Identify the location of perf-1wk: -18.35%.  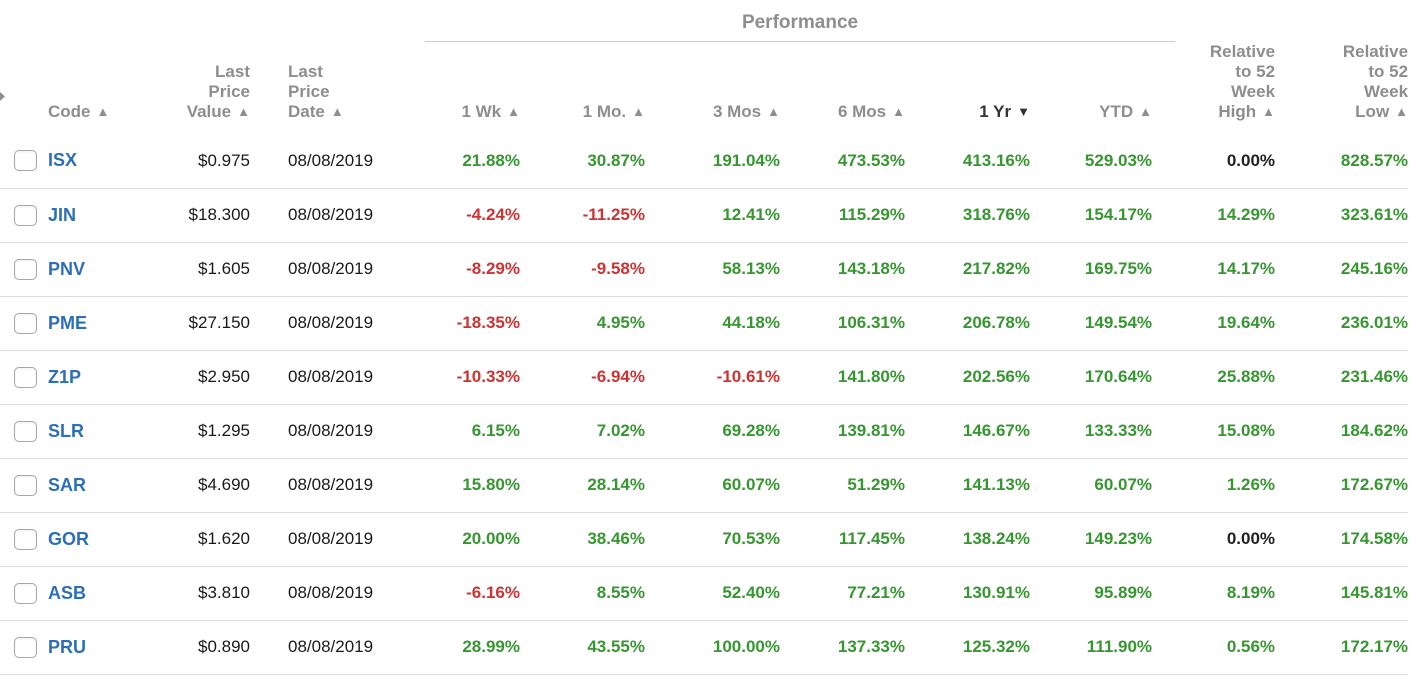
(488, 322).